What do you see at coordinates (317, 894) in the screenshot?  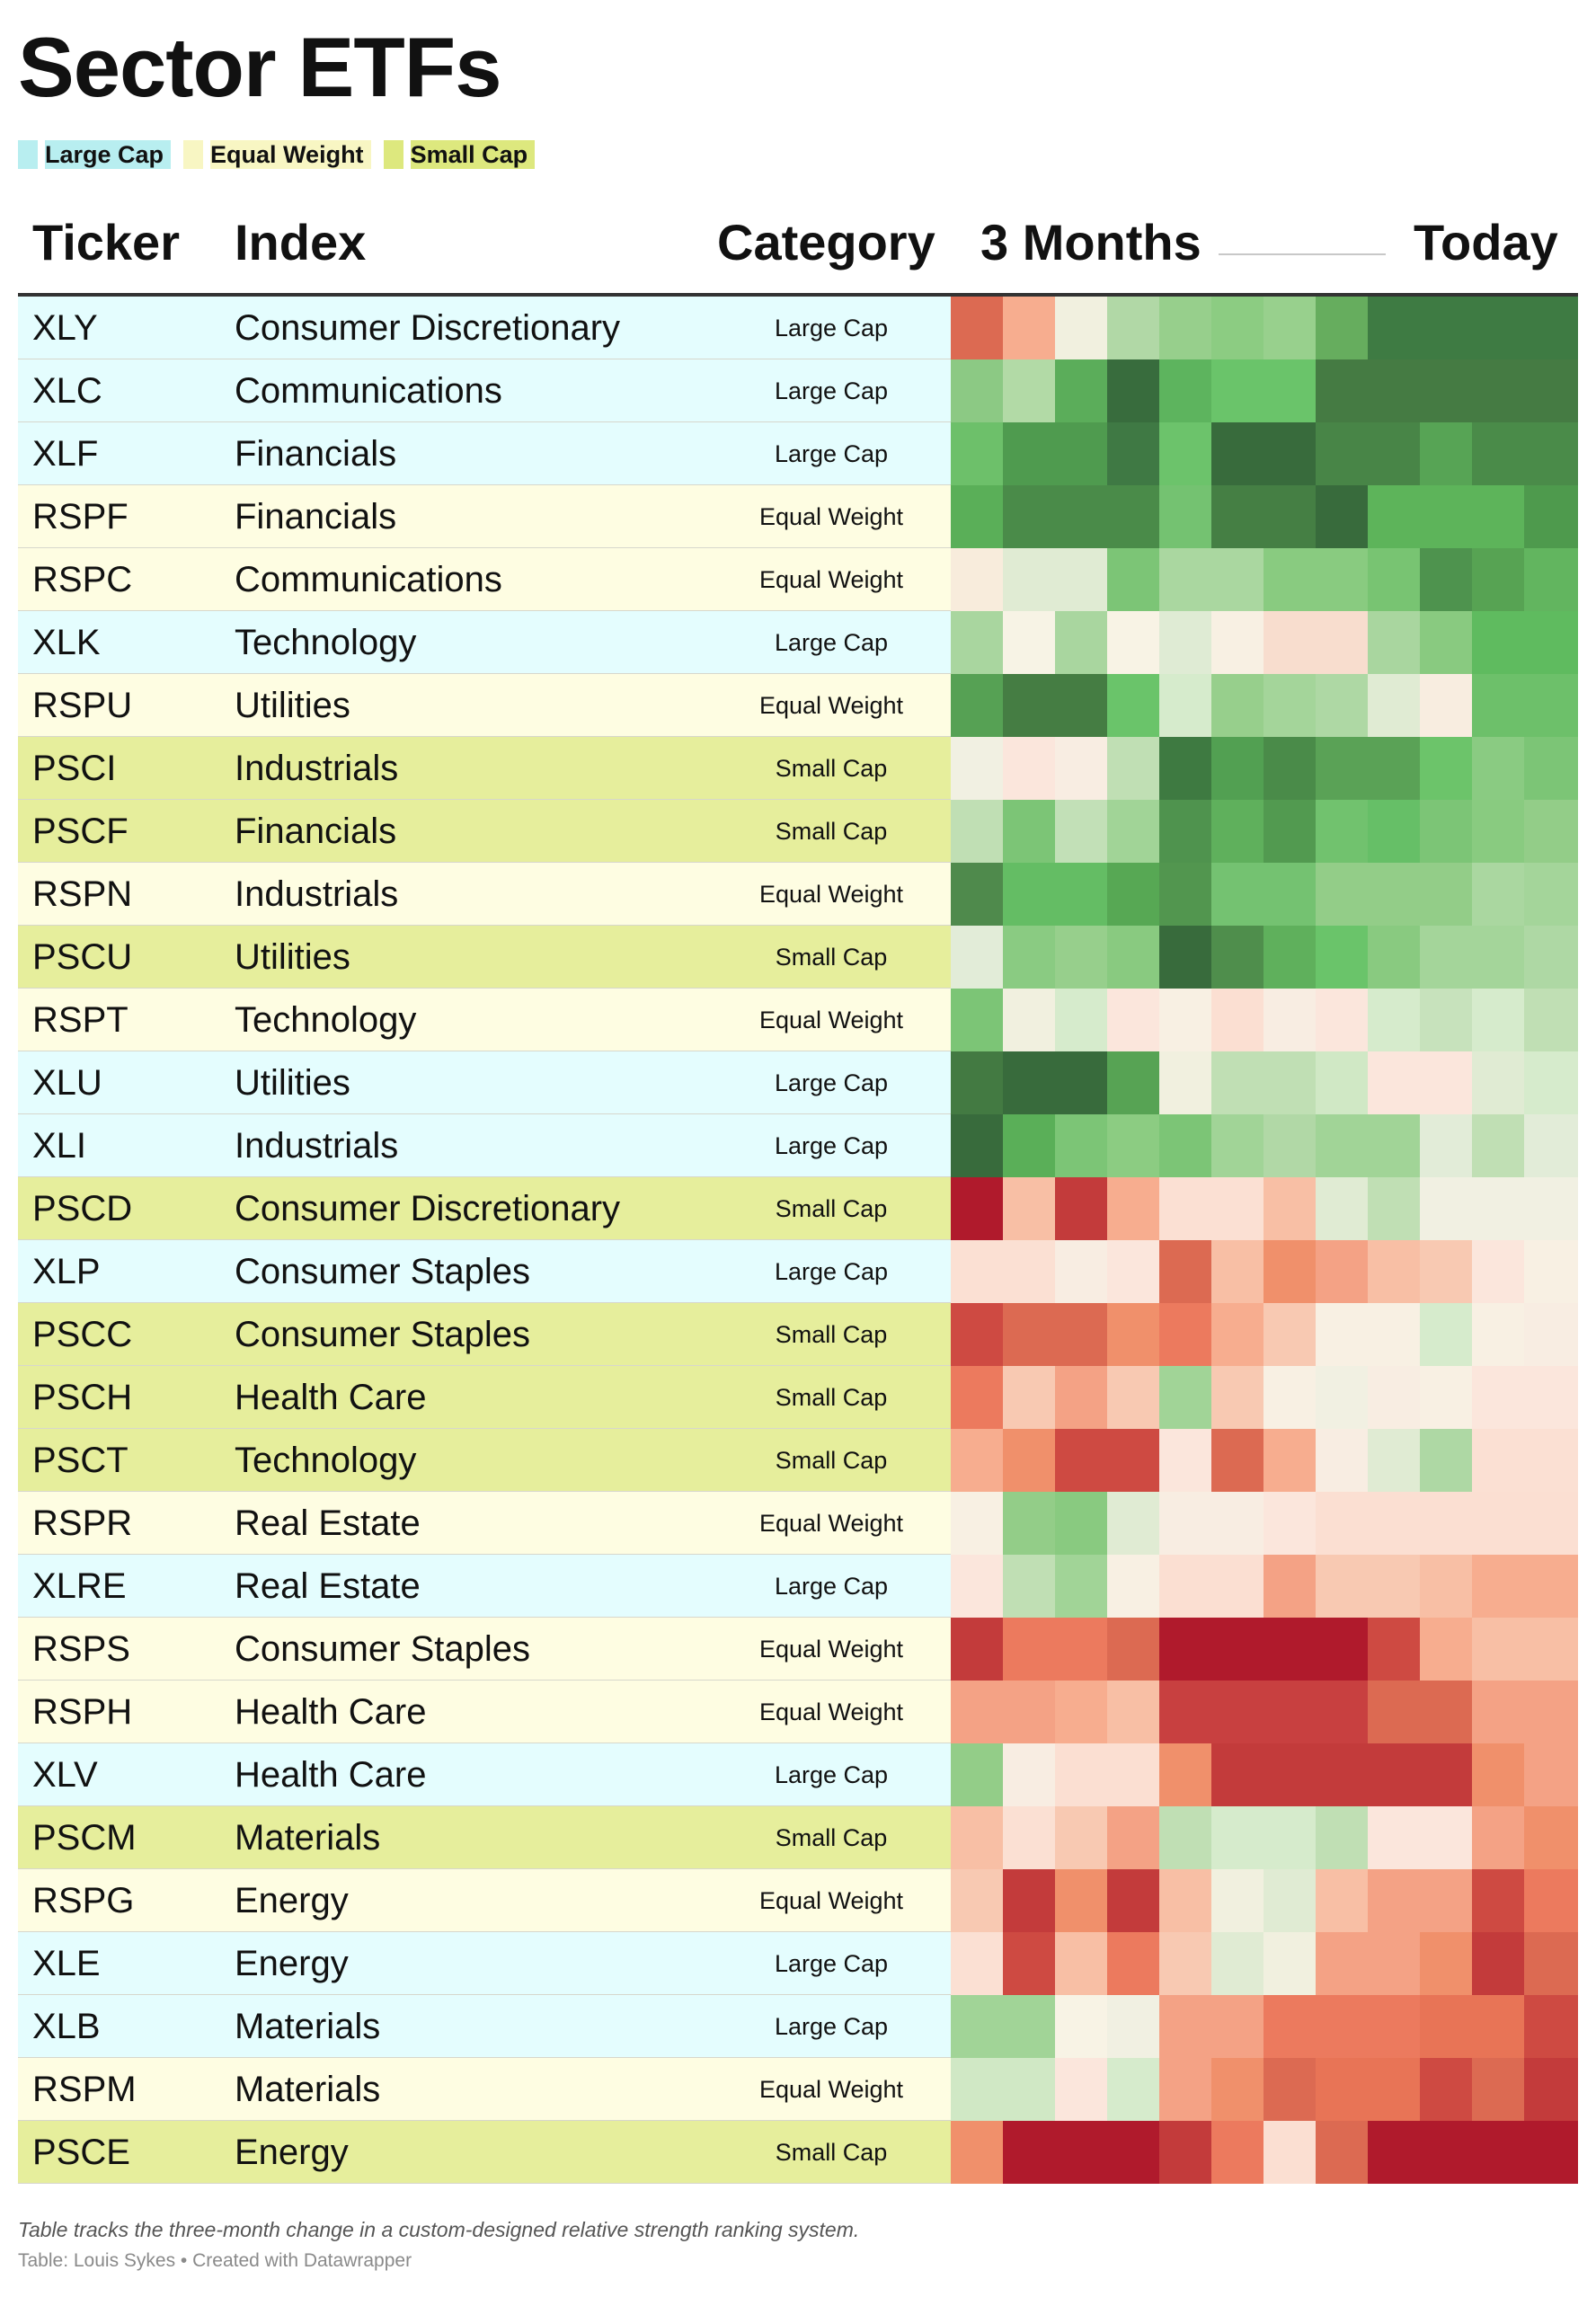 I see `index-cell: Industrials` at bounding box center [317, 894].